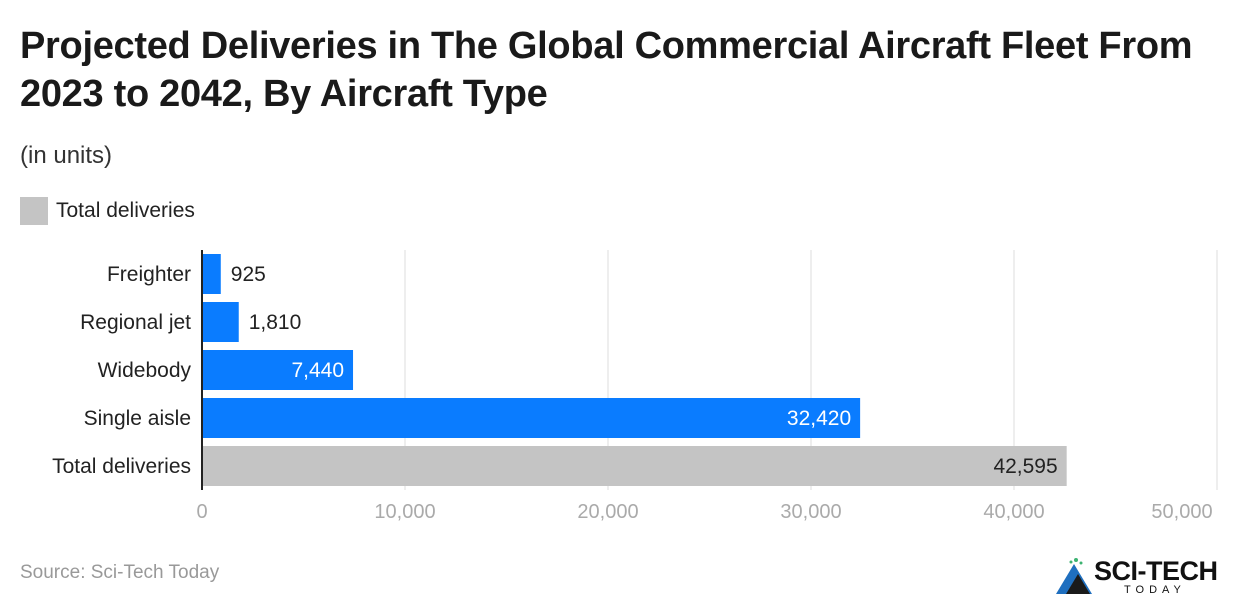 The width and height of the screenshot is (1240, 608). Describe the element at coordinates (137, 418) in the screenshot. I see `category-label: Single aisle` at that location.